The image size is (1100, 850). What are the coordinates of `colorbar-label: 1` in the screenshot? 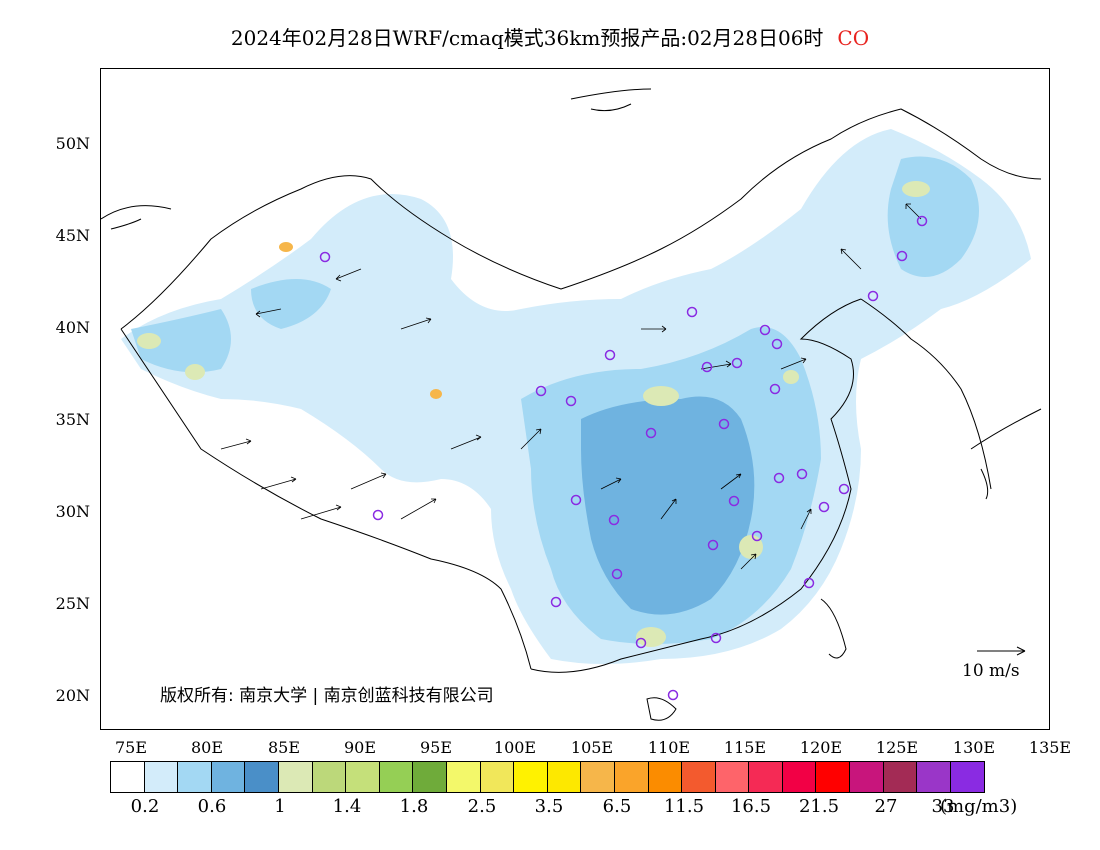 It's located at (280, 806).